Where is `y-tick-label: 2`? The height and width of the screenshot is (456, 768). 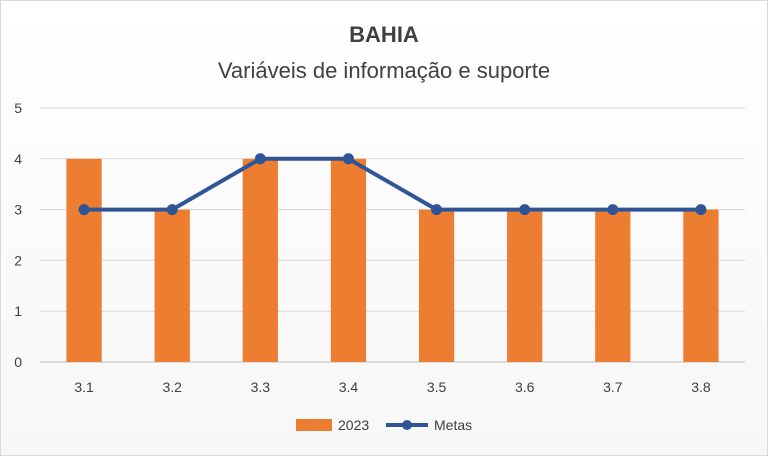
y-tick-label: 2 is located at coordinates (18, 260).